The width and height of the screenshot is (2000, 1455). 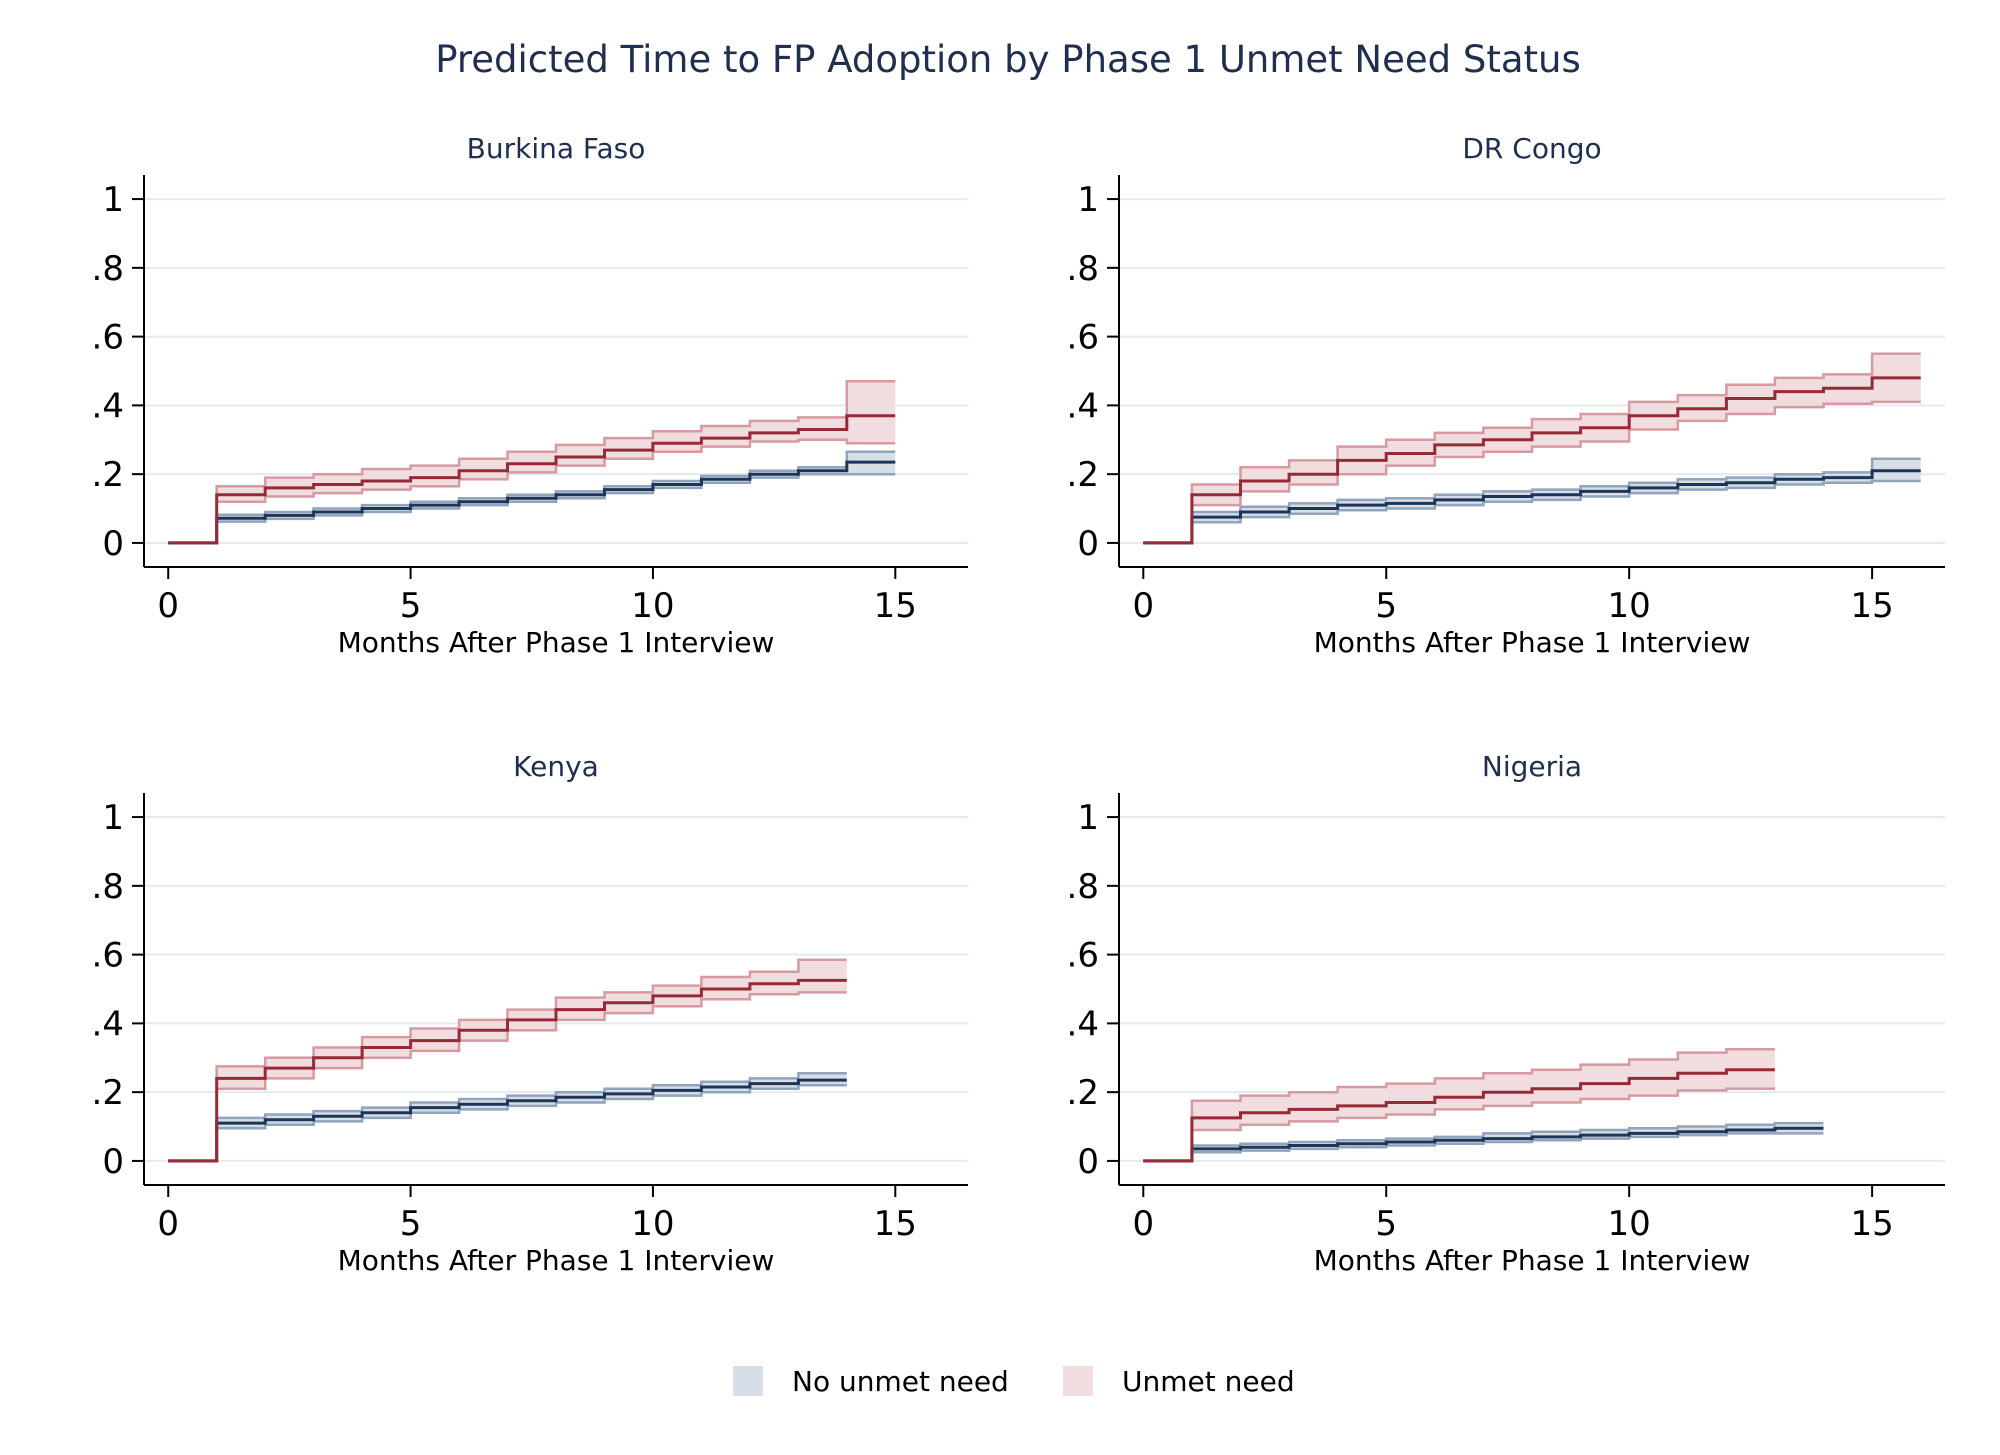 I want to click on panel-title: Kenya, so click(x=556, y=766).